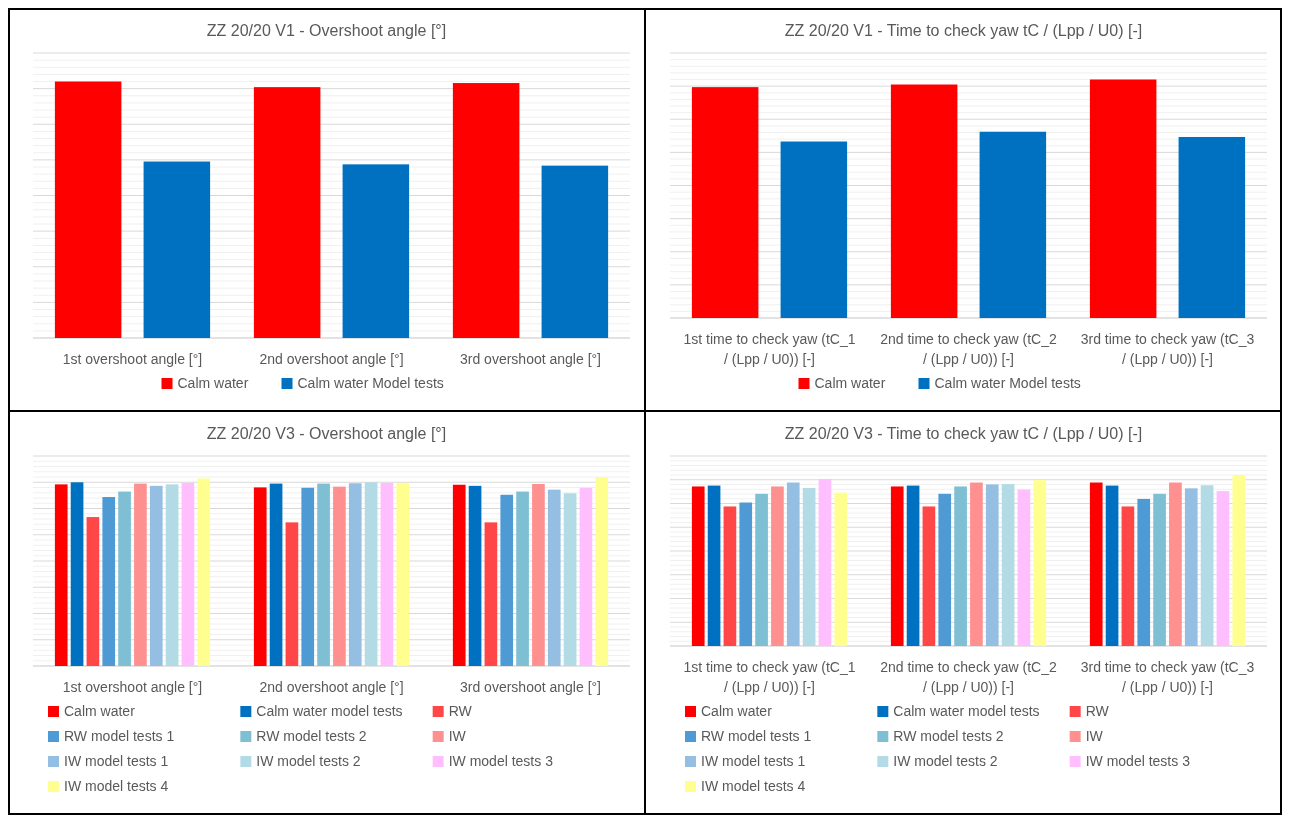  What do you see at coordinates (1167, 677) in the screenshot?
I see `x-tick-label: 3rd time to check yaw (tC_3 / (Lpp / U0)) [-]` at bounding box center [1167, 677].